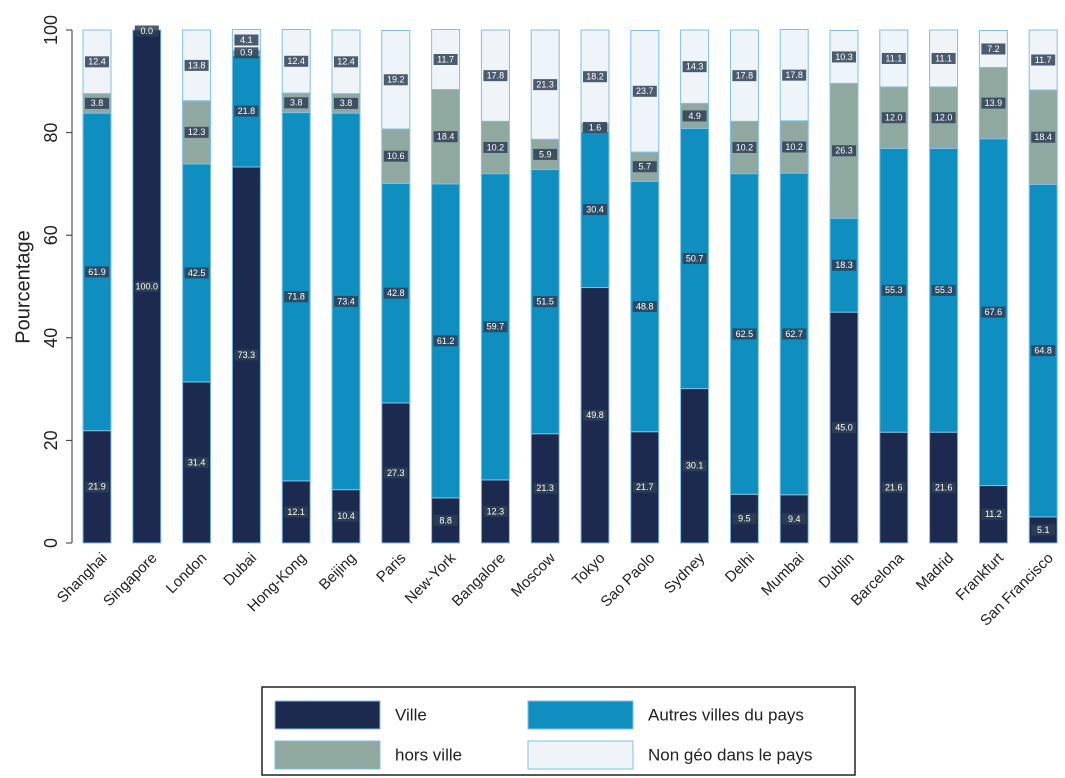 The width and height of the screenshot is (1065, 778). I want to click on value-label: 26.3, so click(844, 151).